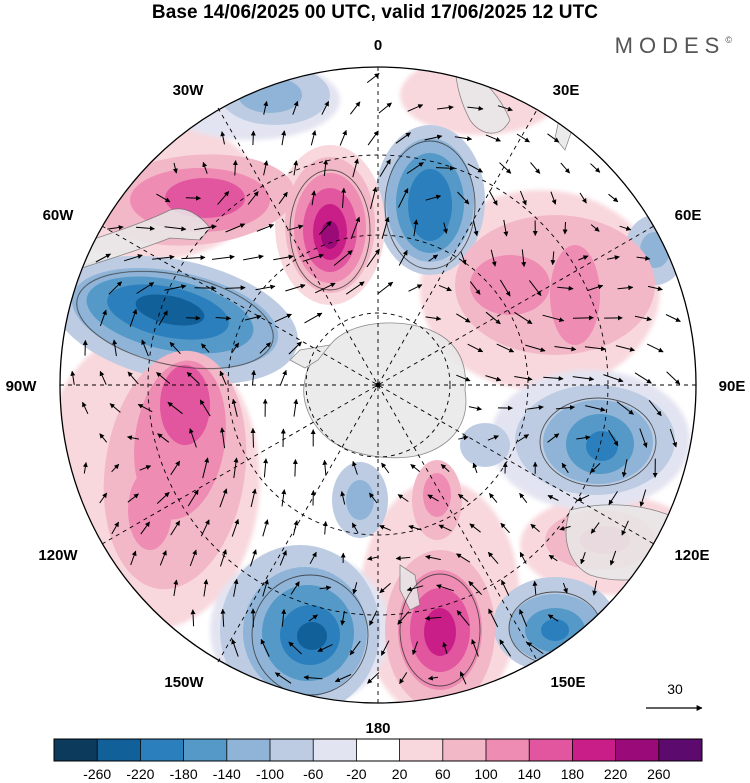  I want to click on colorbar-tick-label: -260, so click(97, 774).